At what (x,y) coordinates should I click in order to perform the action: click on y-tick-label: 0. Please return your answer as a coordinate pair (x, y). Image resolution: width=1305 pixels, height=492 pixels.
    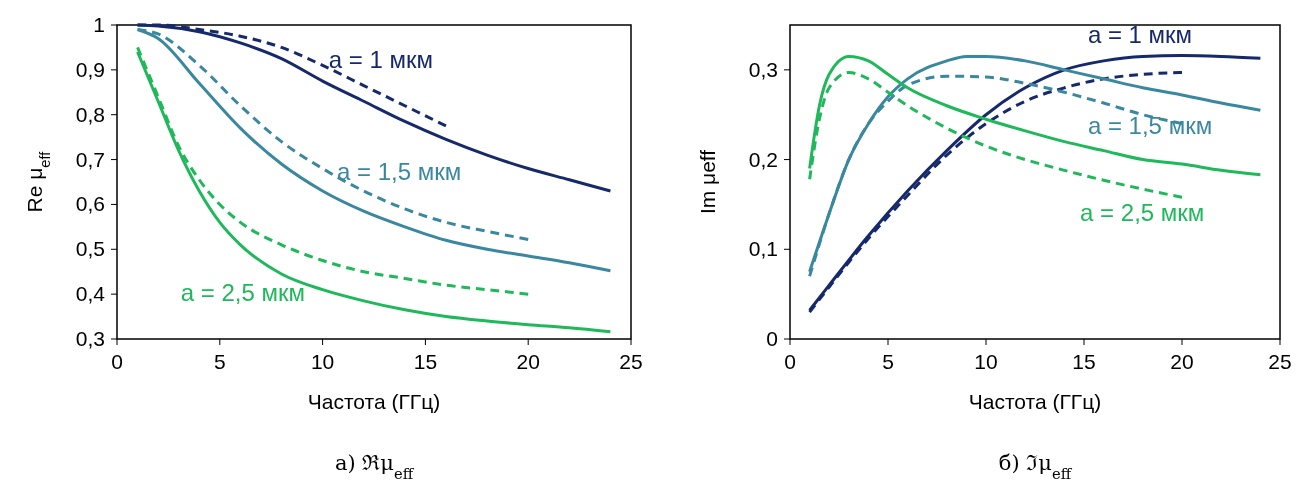
    Looking at the image, I should click on (772, 338).